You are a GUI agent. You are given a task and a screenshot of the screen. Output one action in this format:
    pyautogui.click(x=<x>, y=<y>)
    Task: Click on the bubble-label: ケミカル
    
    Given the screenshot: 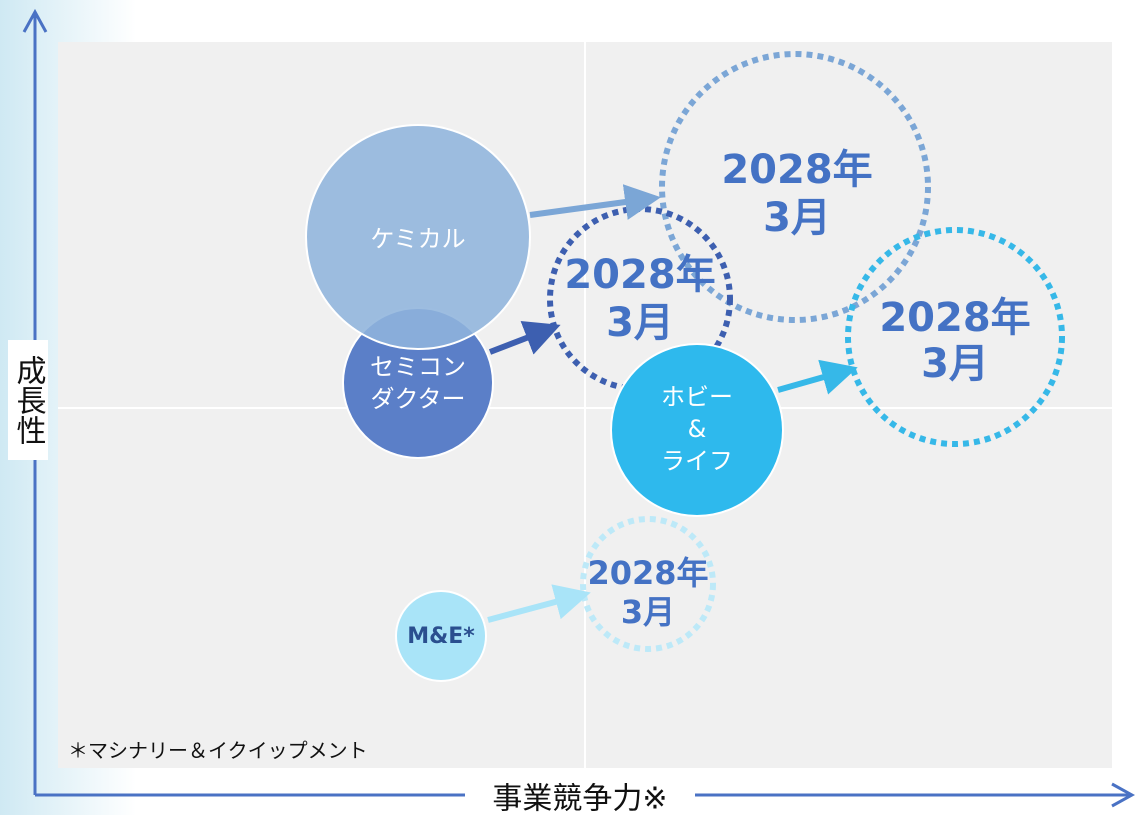 What is the action you would take?
    pyautogui.click(x=417, y=239)
    